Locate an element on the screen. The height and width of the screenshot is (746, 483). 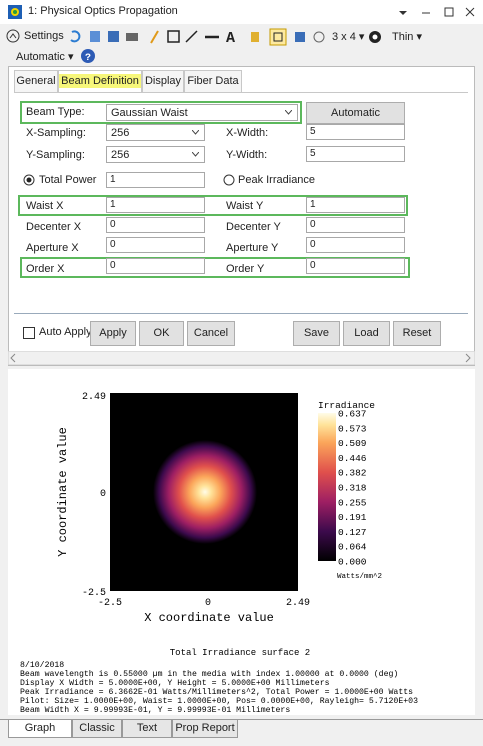
waist-y-input: 1 is located at coordinates (355, 205).